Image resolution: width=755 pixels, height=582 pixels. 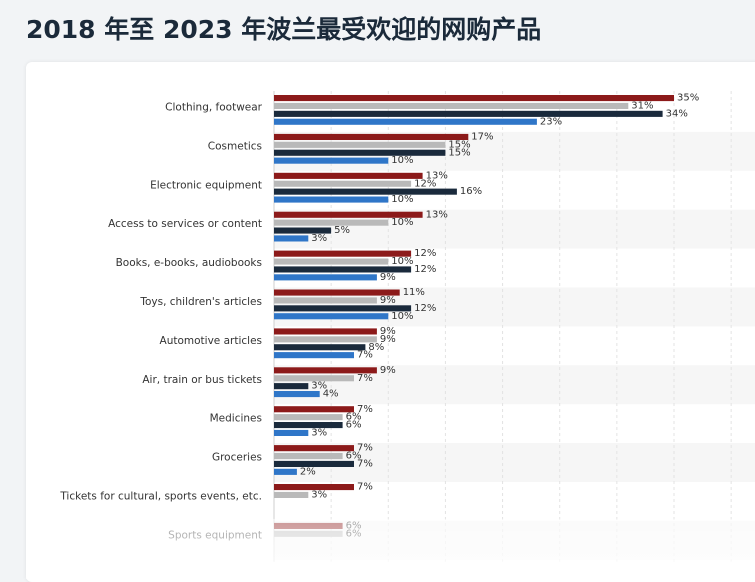 I want to click on category-label: Books, e-books, audiobooks, so click(x=189, y=263).